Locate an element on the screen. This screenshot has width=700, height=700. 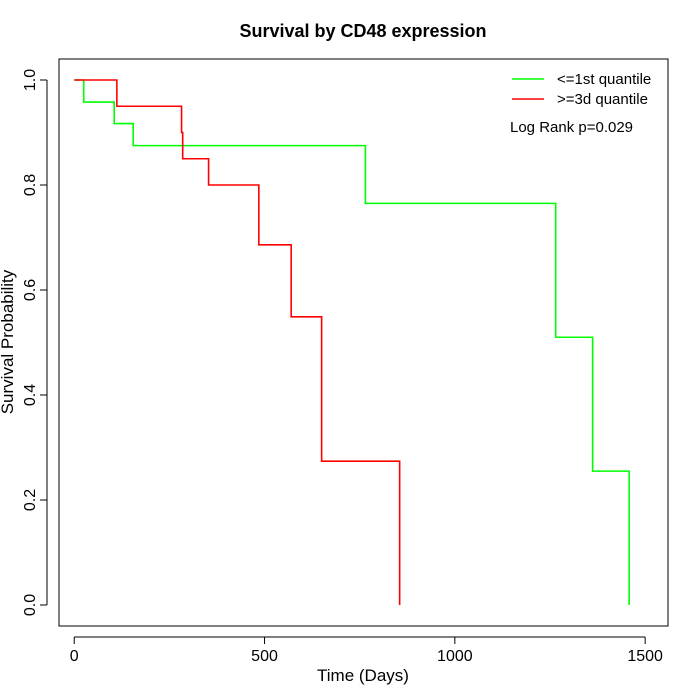
y-tick-label: 0.2 is located at coordinates (30, 500).